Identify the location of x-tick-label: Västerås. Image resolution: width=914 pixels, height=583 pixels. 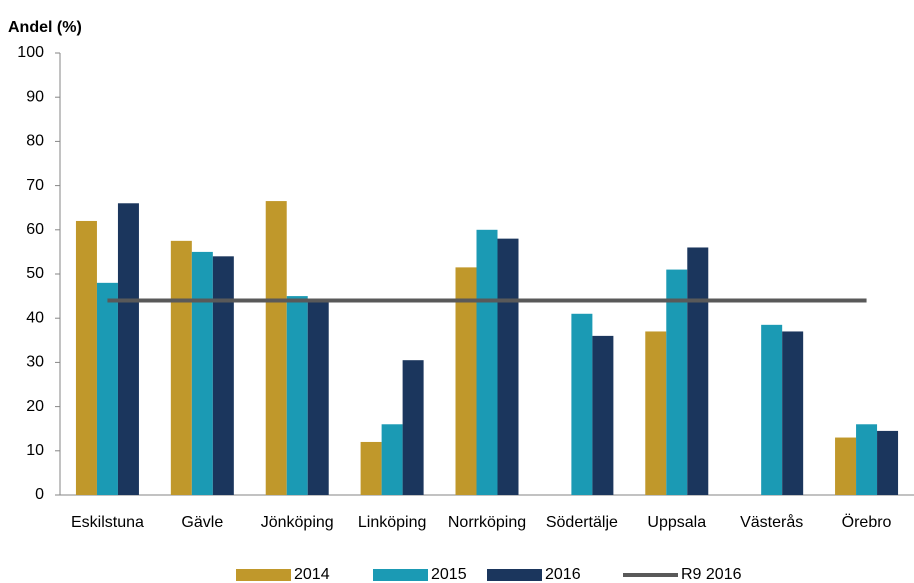
(771, 522).